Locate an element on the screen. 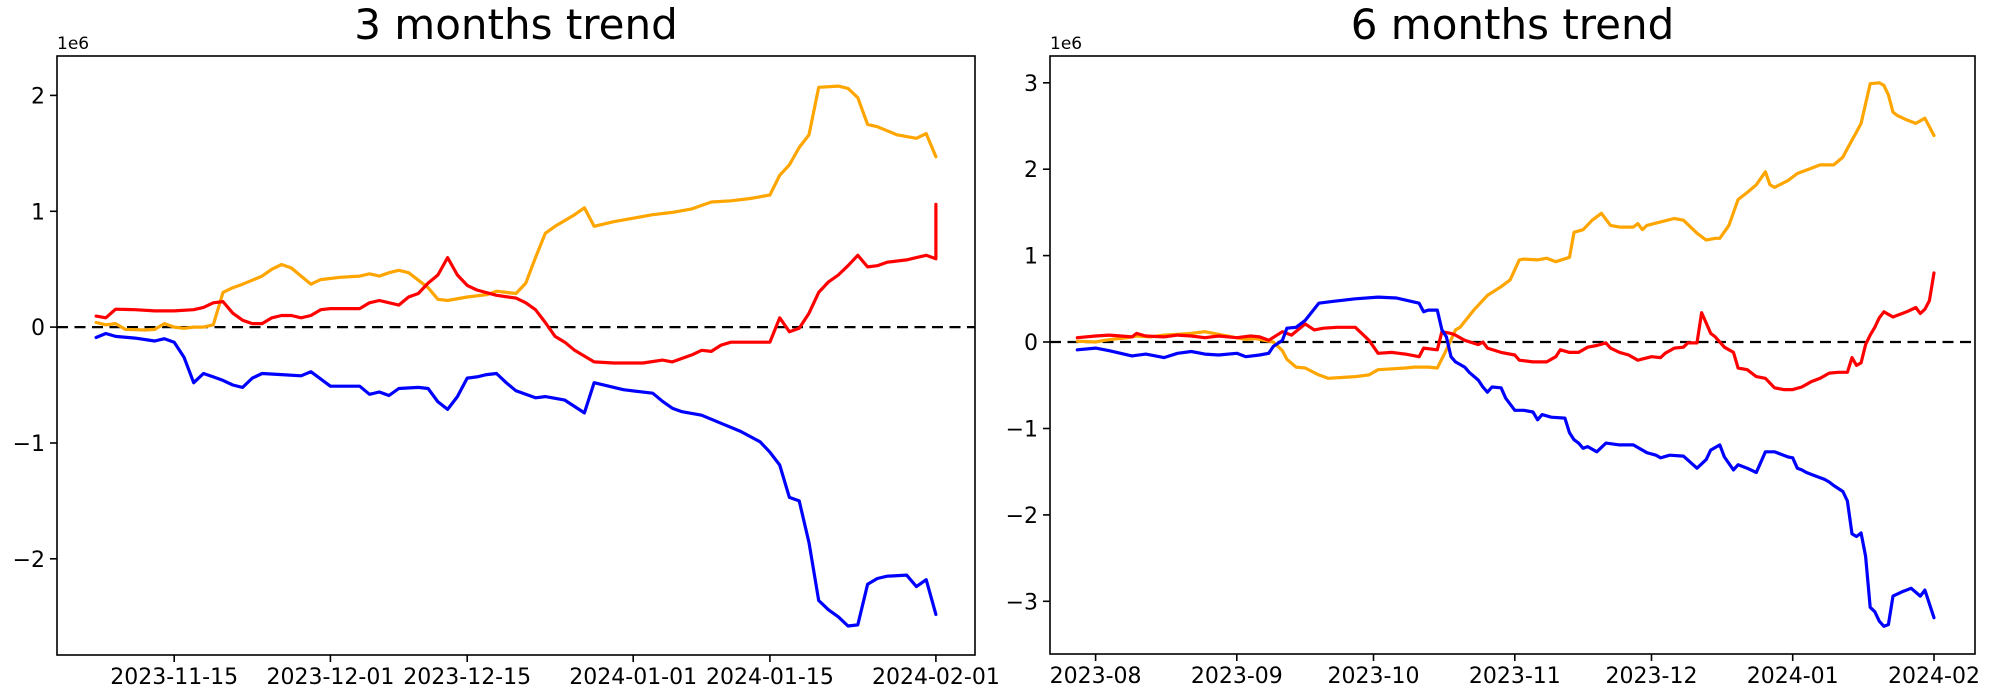 This screenshot has width=2000, height=700. x-tick-label-3m: 2024-01-15 is located at coordinates (770, 677).